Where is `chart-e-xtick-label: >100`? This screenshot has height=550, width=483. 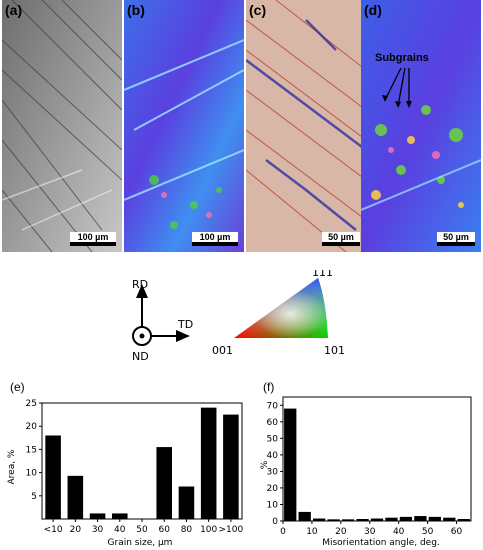
chart-e-xtick-label: >100 is located at coordinates (231, 530).